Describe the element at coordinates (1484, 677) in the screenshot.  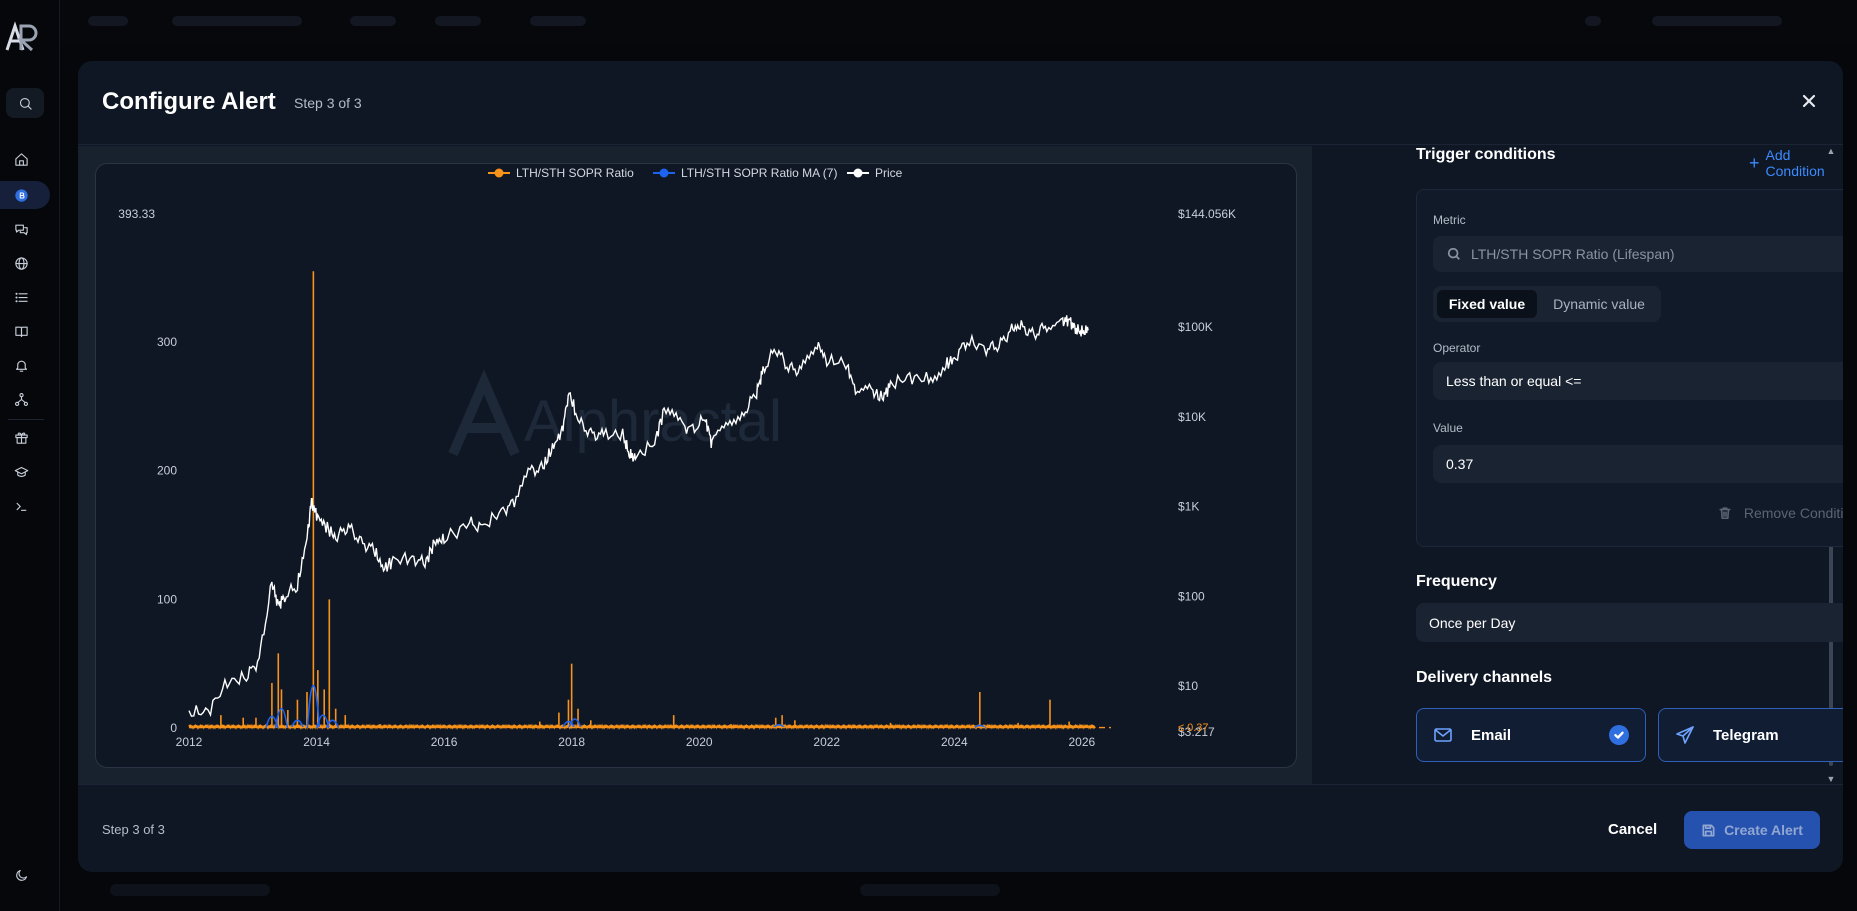
I see `delivery-channels-title: Delivery channels` at that location.